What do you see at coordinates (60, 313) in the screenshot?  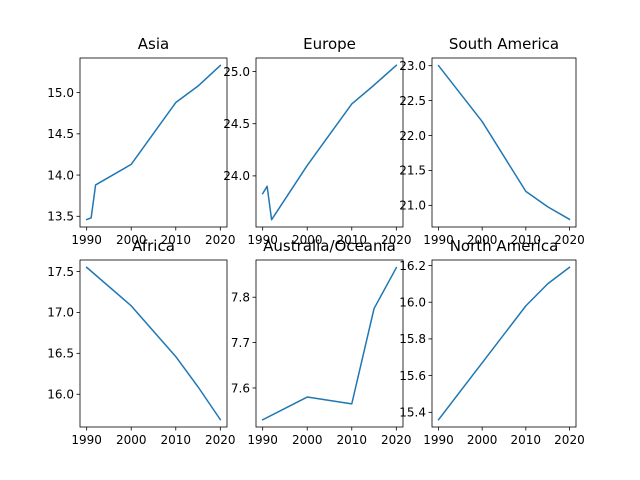 I see `y-tick-label: 17.0` at bounding box center [60, 313].